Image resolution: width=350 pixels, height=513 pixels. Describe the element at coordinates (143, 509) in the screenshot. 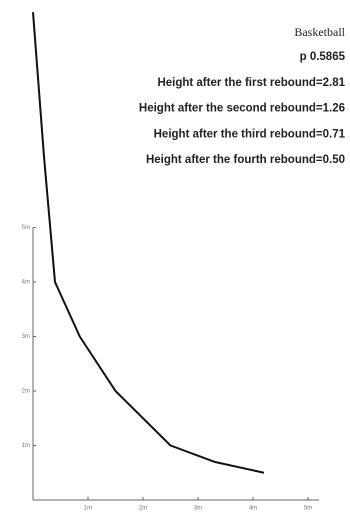

I see `x-tick-label: 2m` at that location.